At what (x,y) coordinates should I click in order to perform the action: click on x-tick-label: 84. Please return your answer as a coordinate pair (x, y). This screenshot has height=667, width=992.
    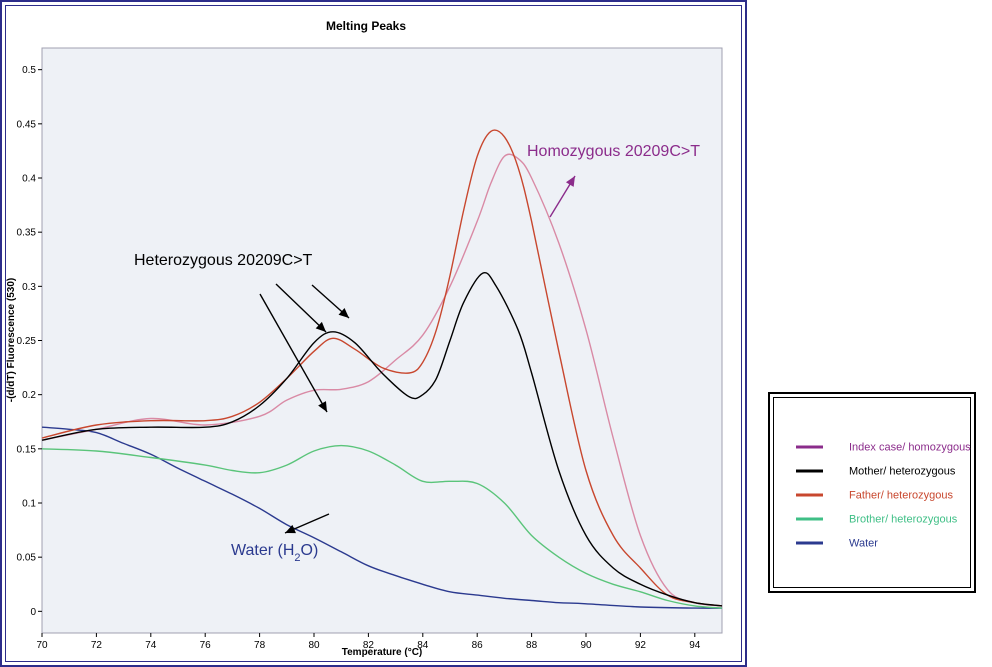
    Looking at the image, I should click on (423, 645).